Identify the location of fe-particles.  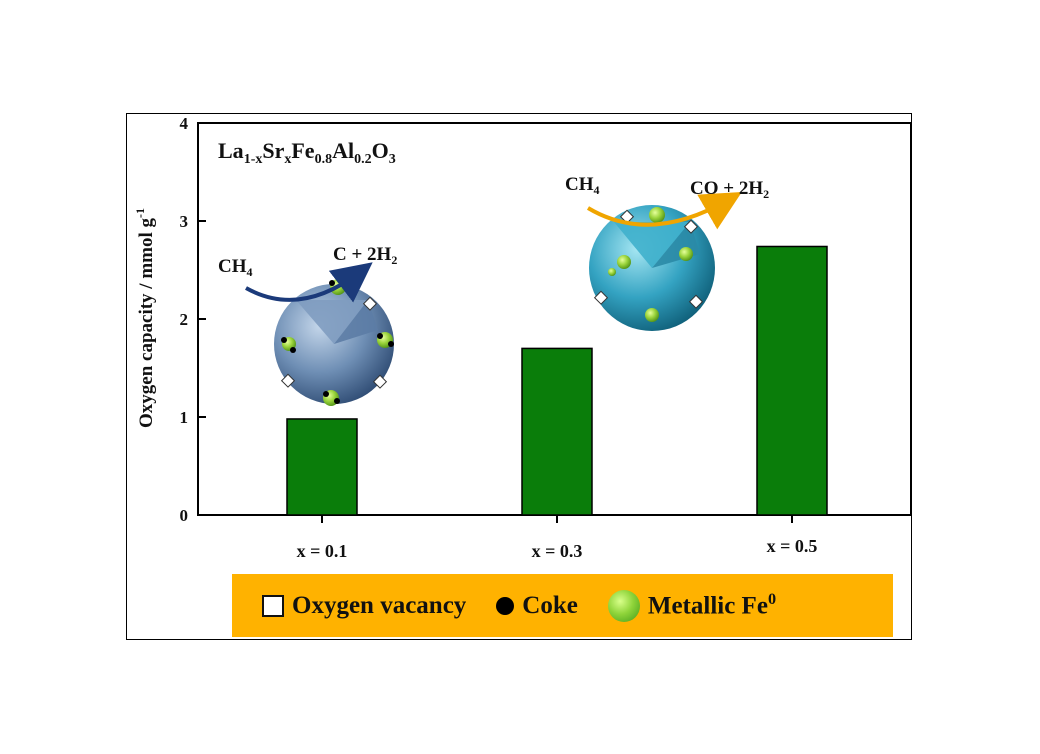
(650, 264).